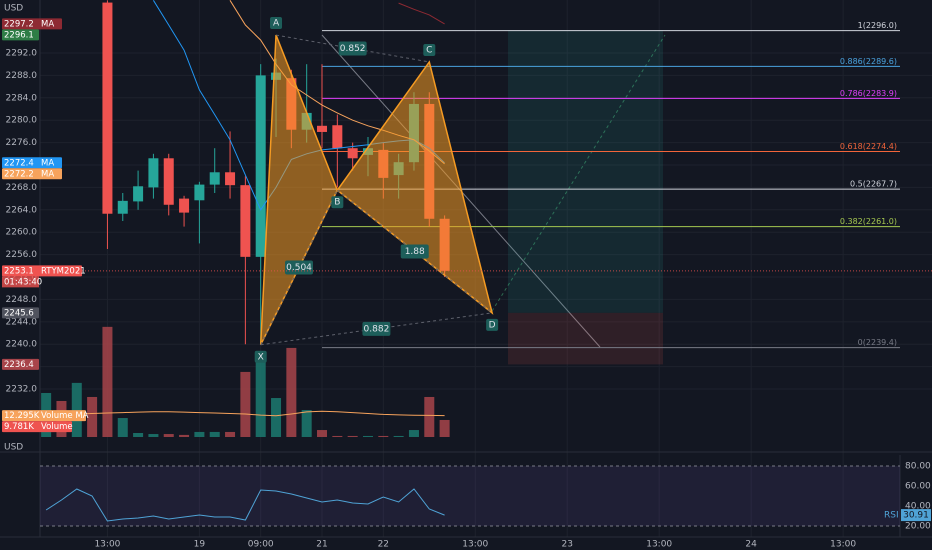 This screenshot has height=550, width=932. I want to click on volume-ma-line, so click(245, 413).